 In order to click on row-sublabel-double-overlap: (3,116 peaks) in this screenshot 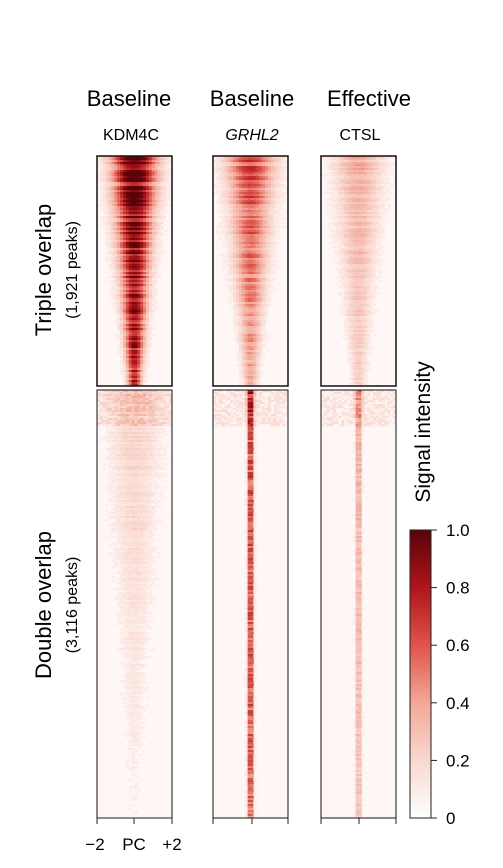, I will do `click(72, 605)`.